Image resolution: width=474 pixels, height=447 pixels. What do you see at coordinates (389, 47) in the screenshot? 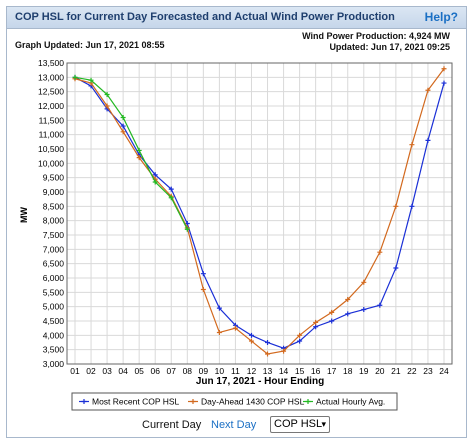
I see `production-updated: Updated: Jun 17, 2021 09:25` at bounding box center [389, 47].